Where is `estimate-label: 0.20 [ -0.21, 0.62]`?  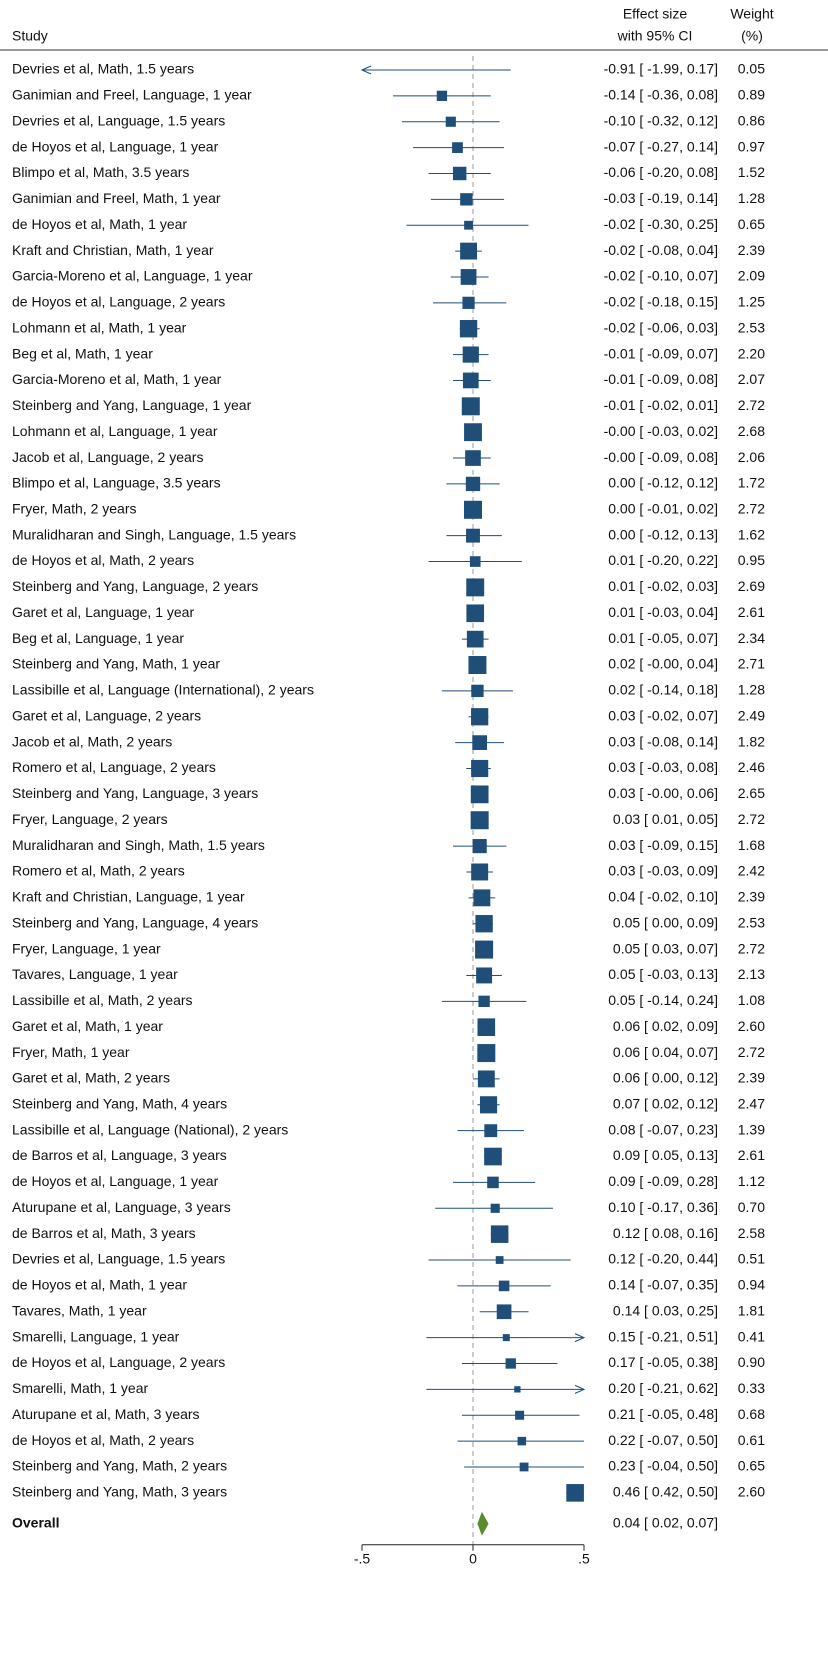 estimate-label: 0.20 [ -0.21, 0.62] is located at coordinates (663, 1388).